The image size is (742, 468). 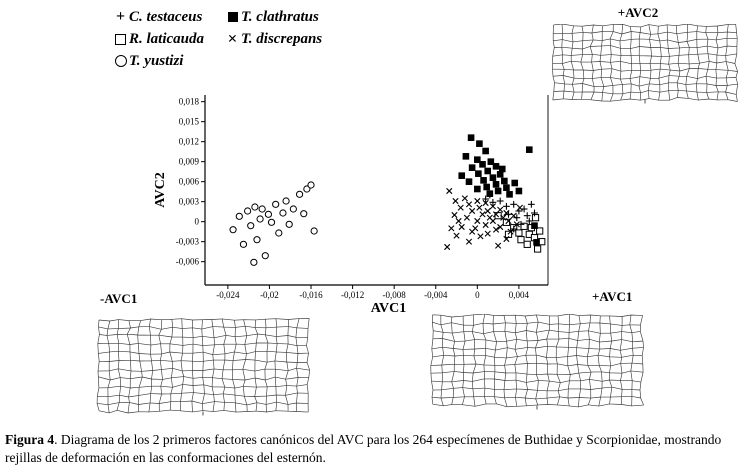 I want to click on series-t-clathratus, so click(x=499, y=190).